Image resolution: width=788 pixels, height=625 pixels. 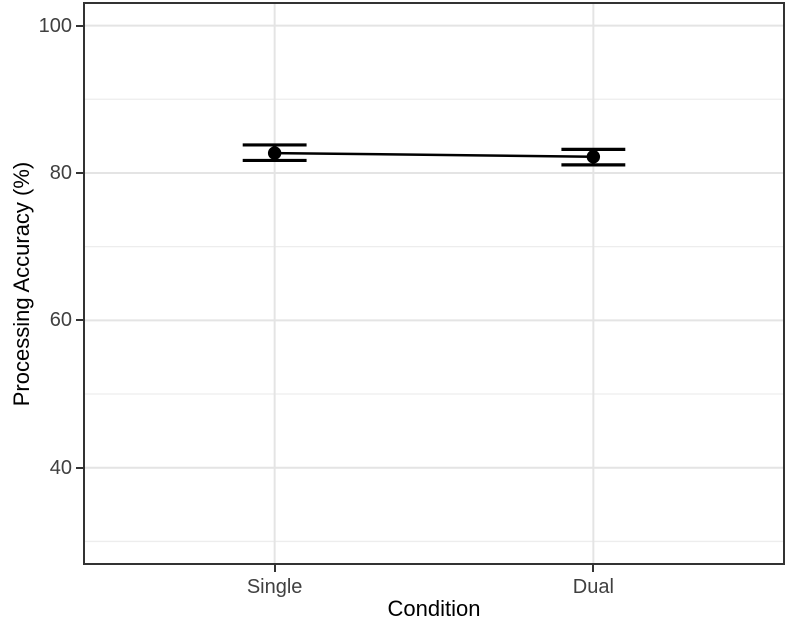 What do you see at coordinates (60, 172) in the screenshot?
I see `y-tick-label: 80` at bounding box center [60, 172].